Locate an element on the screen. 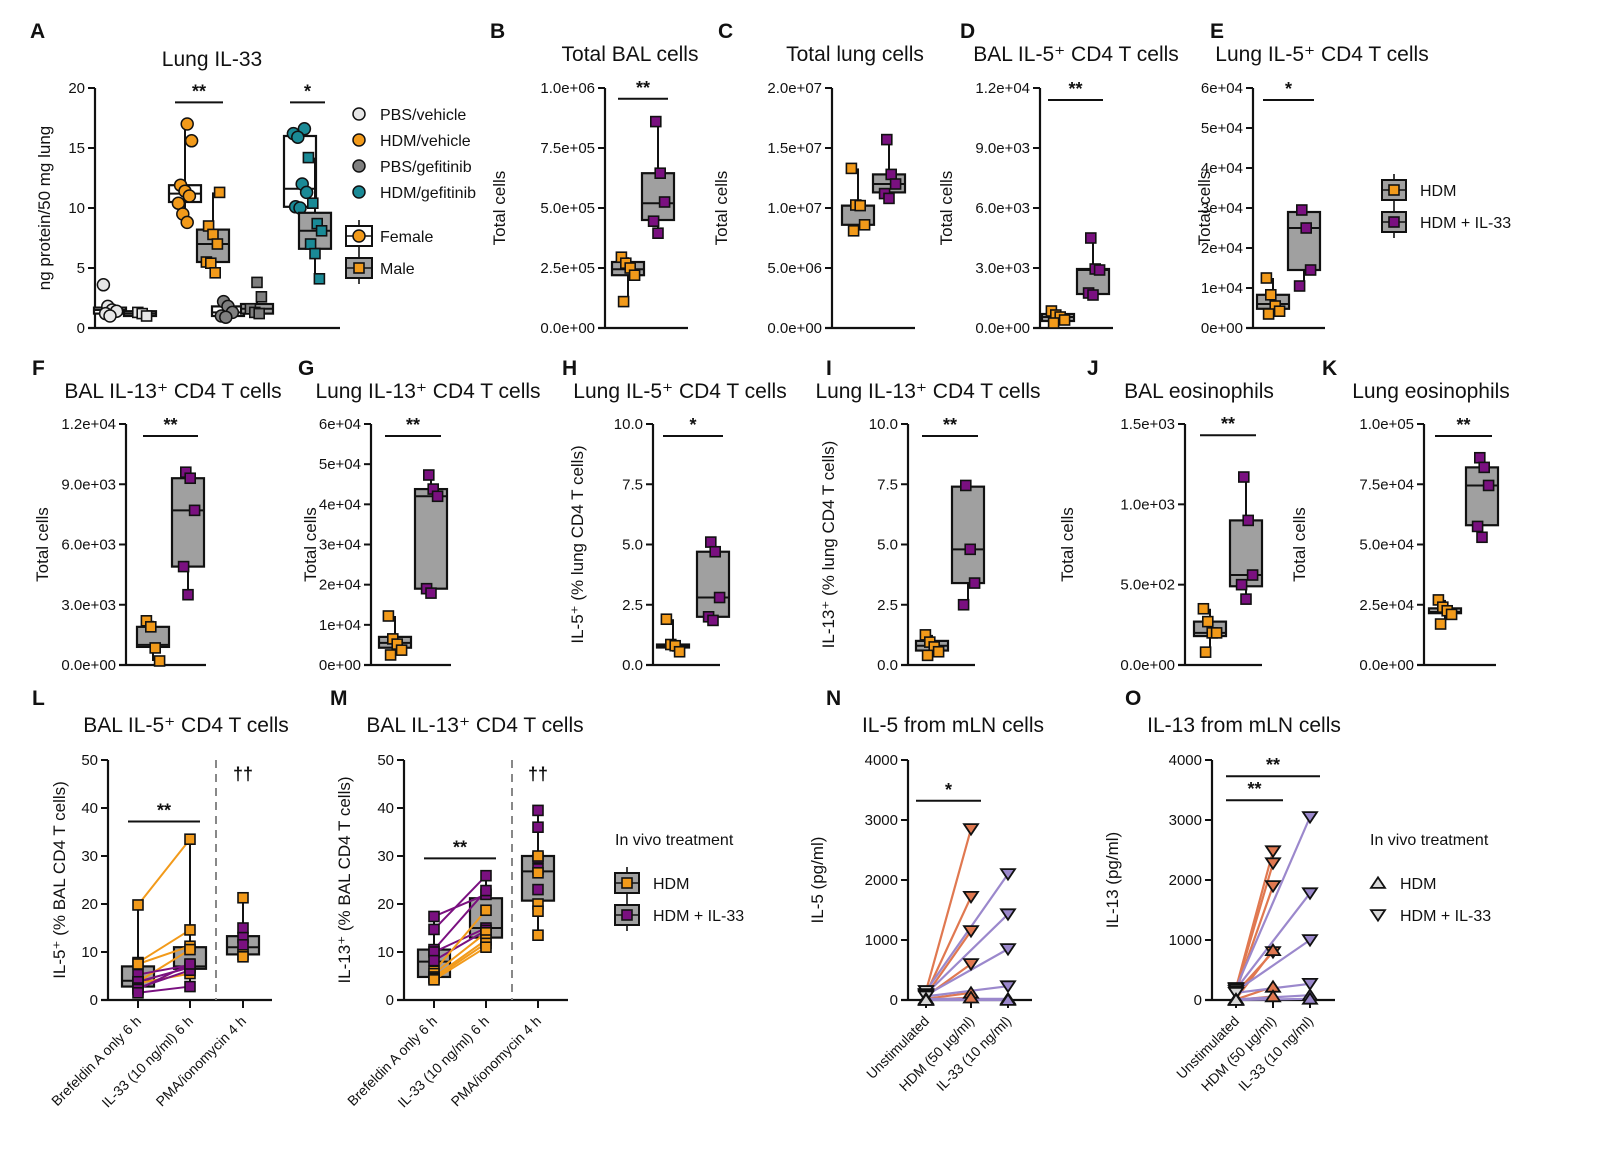 This screenshot has height=1164, width=1606. y-tick-label: 6.0e+03 is located at coordinates (88, 545).